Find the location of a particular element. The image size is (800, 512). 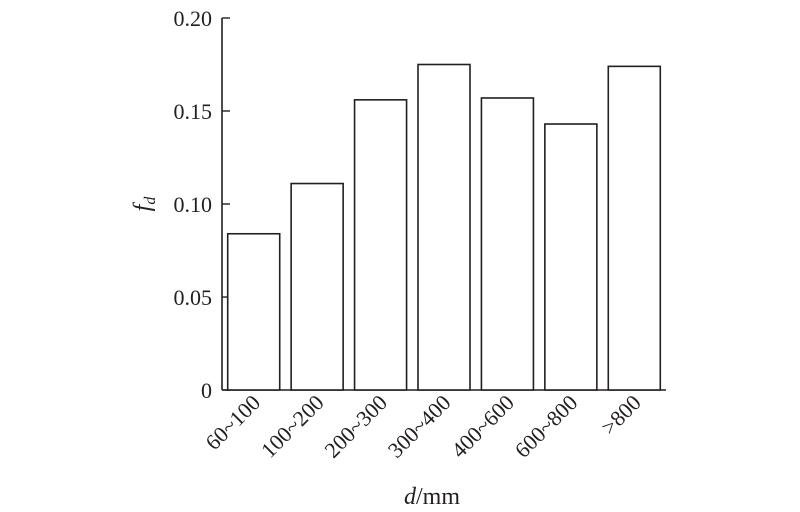

y-tick-label: 0.15 is located at coordinates (193, 111).